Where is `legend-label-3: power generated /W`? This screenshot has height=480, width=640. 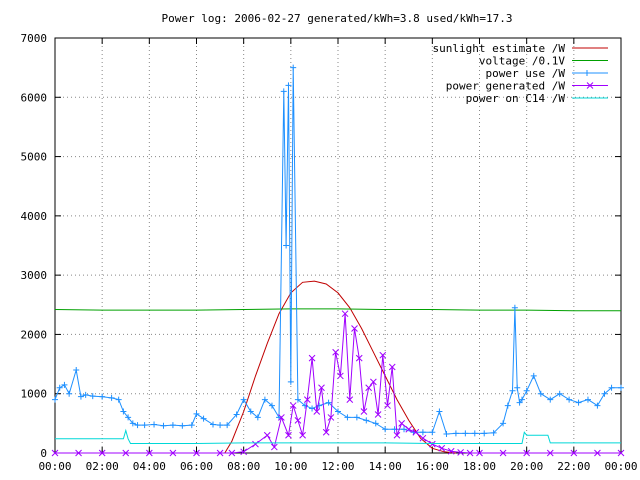
legend-label-3: power generated /W is located at coordinates (506, 86).